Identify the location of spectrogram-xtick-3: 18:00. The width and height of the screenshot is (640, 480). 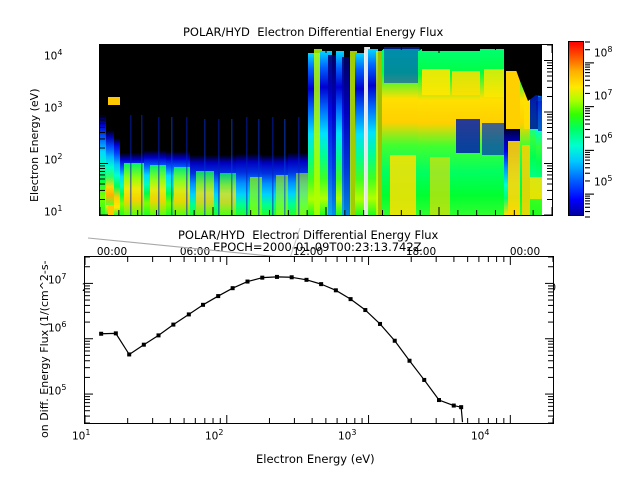
(421, 252).